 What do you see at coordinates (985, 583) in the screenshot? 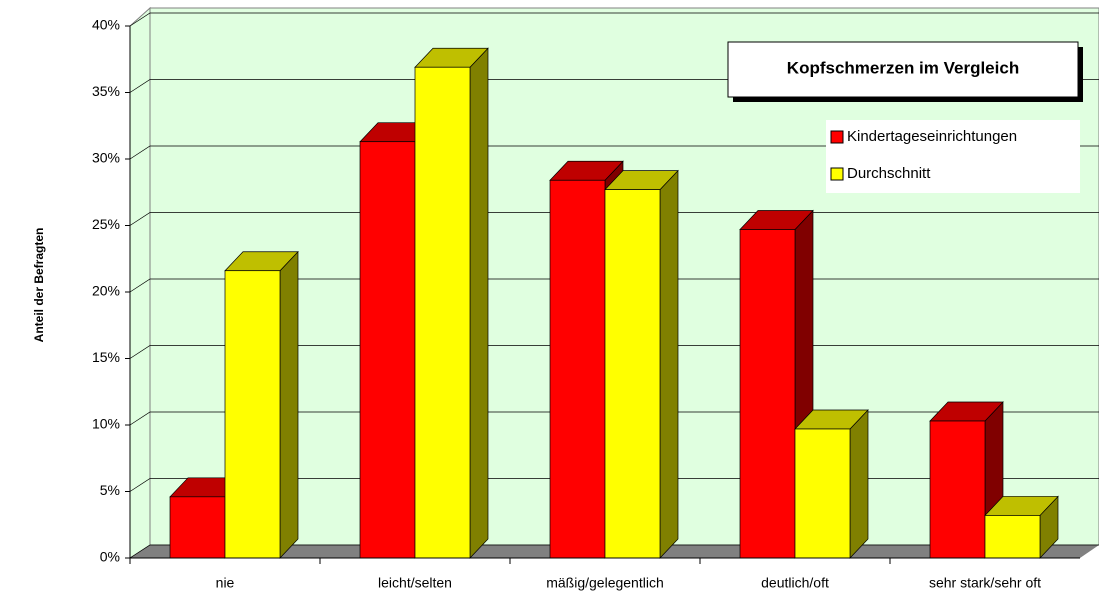
I see `x-tick-label: sehr stark/sehr oft` at bounding box center [985, 583].